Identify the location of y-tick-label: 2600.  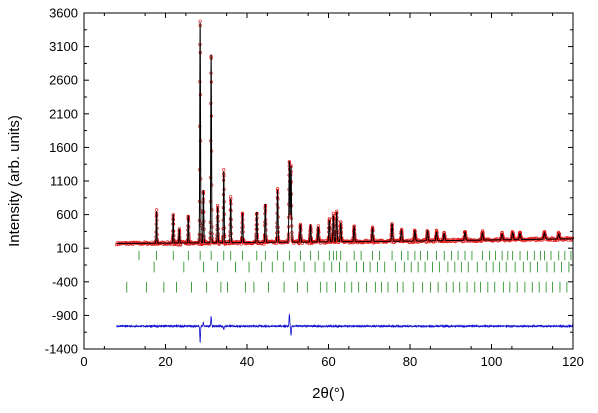
(63, 80).